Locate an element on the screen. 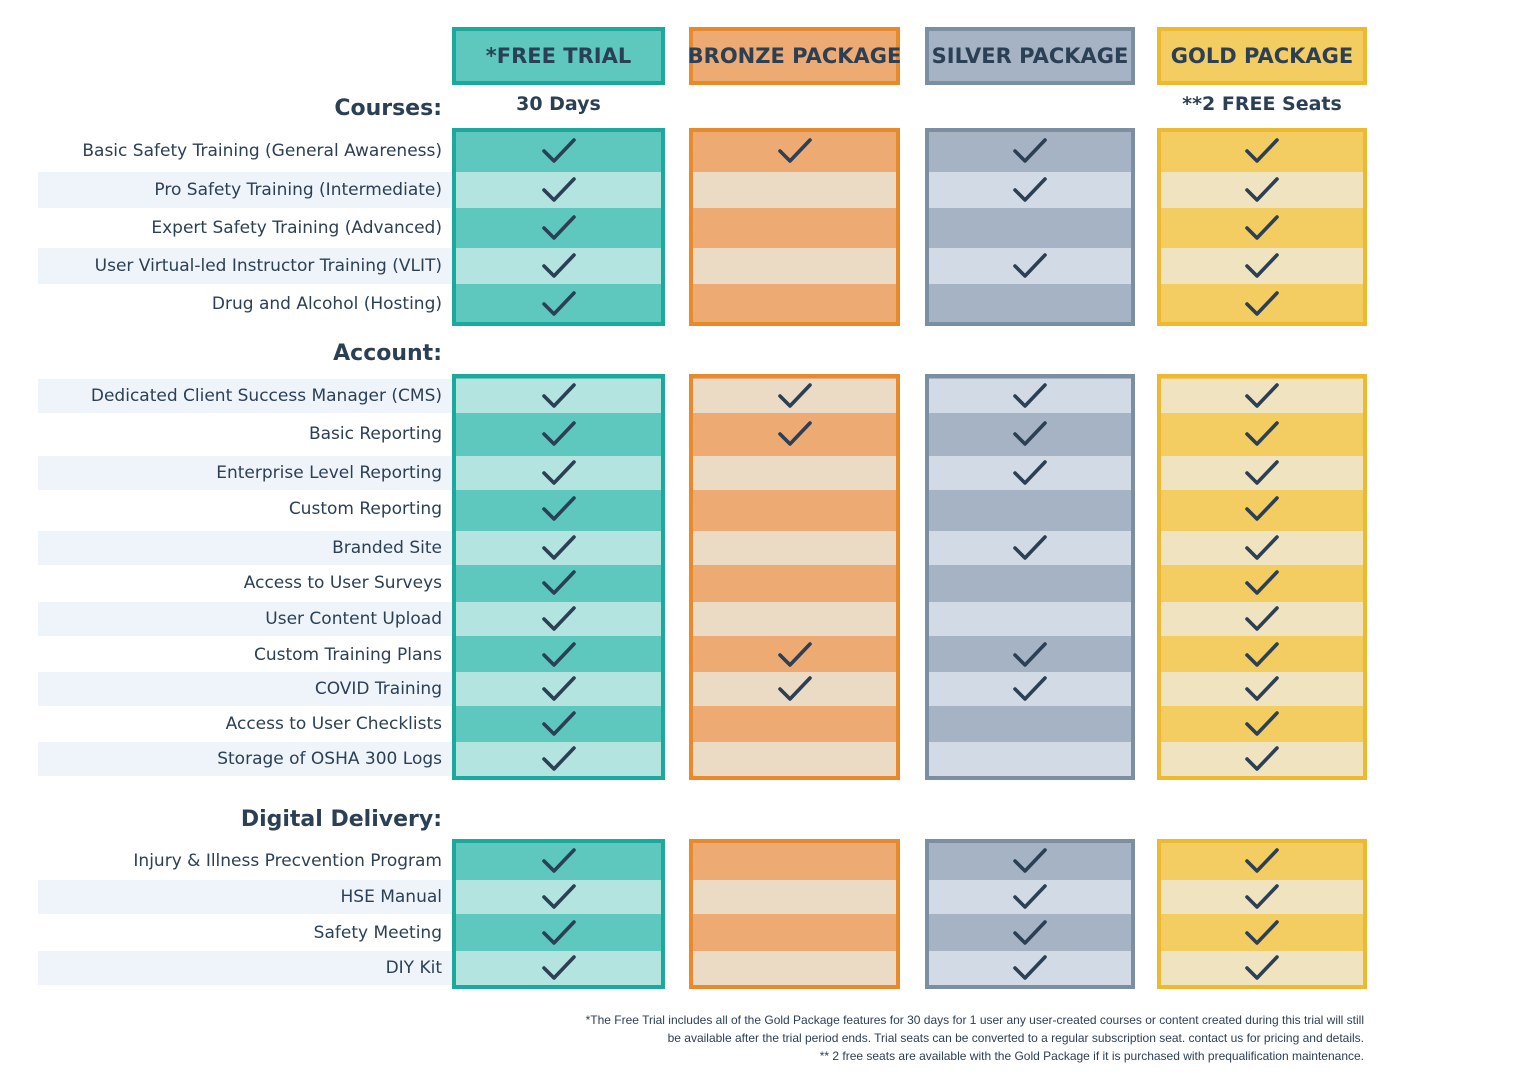 Image resolution: width=1536 pixels, height=1086 pixels. header-silver: SILVER PACKAGE is located at coordinates (1030, 56).